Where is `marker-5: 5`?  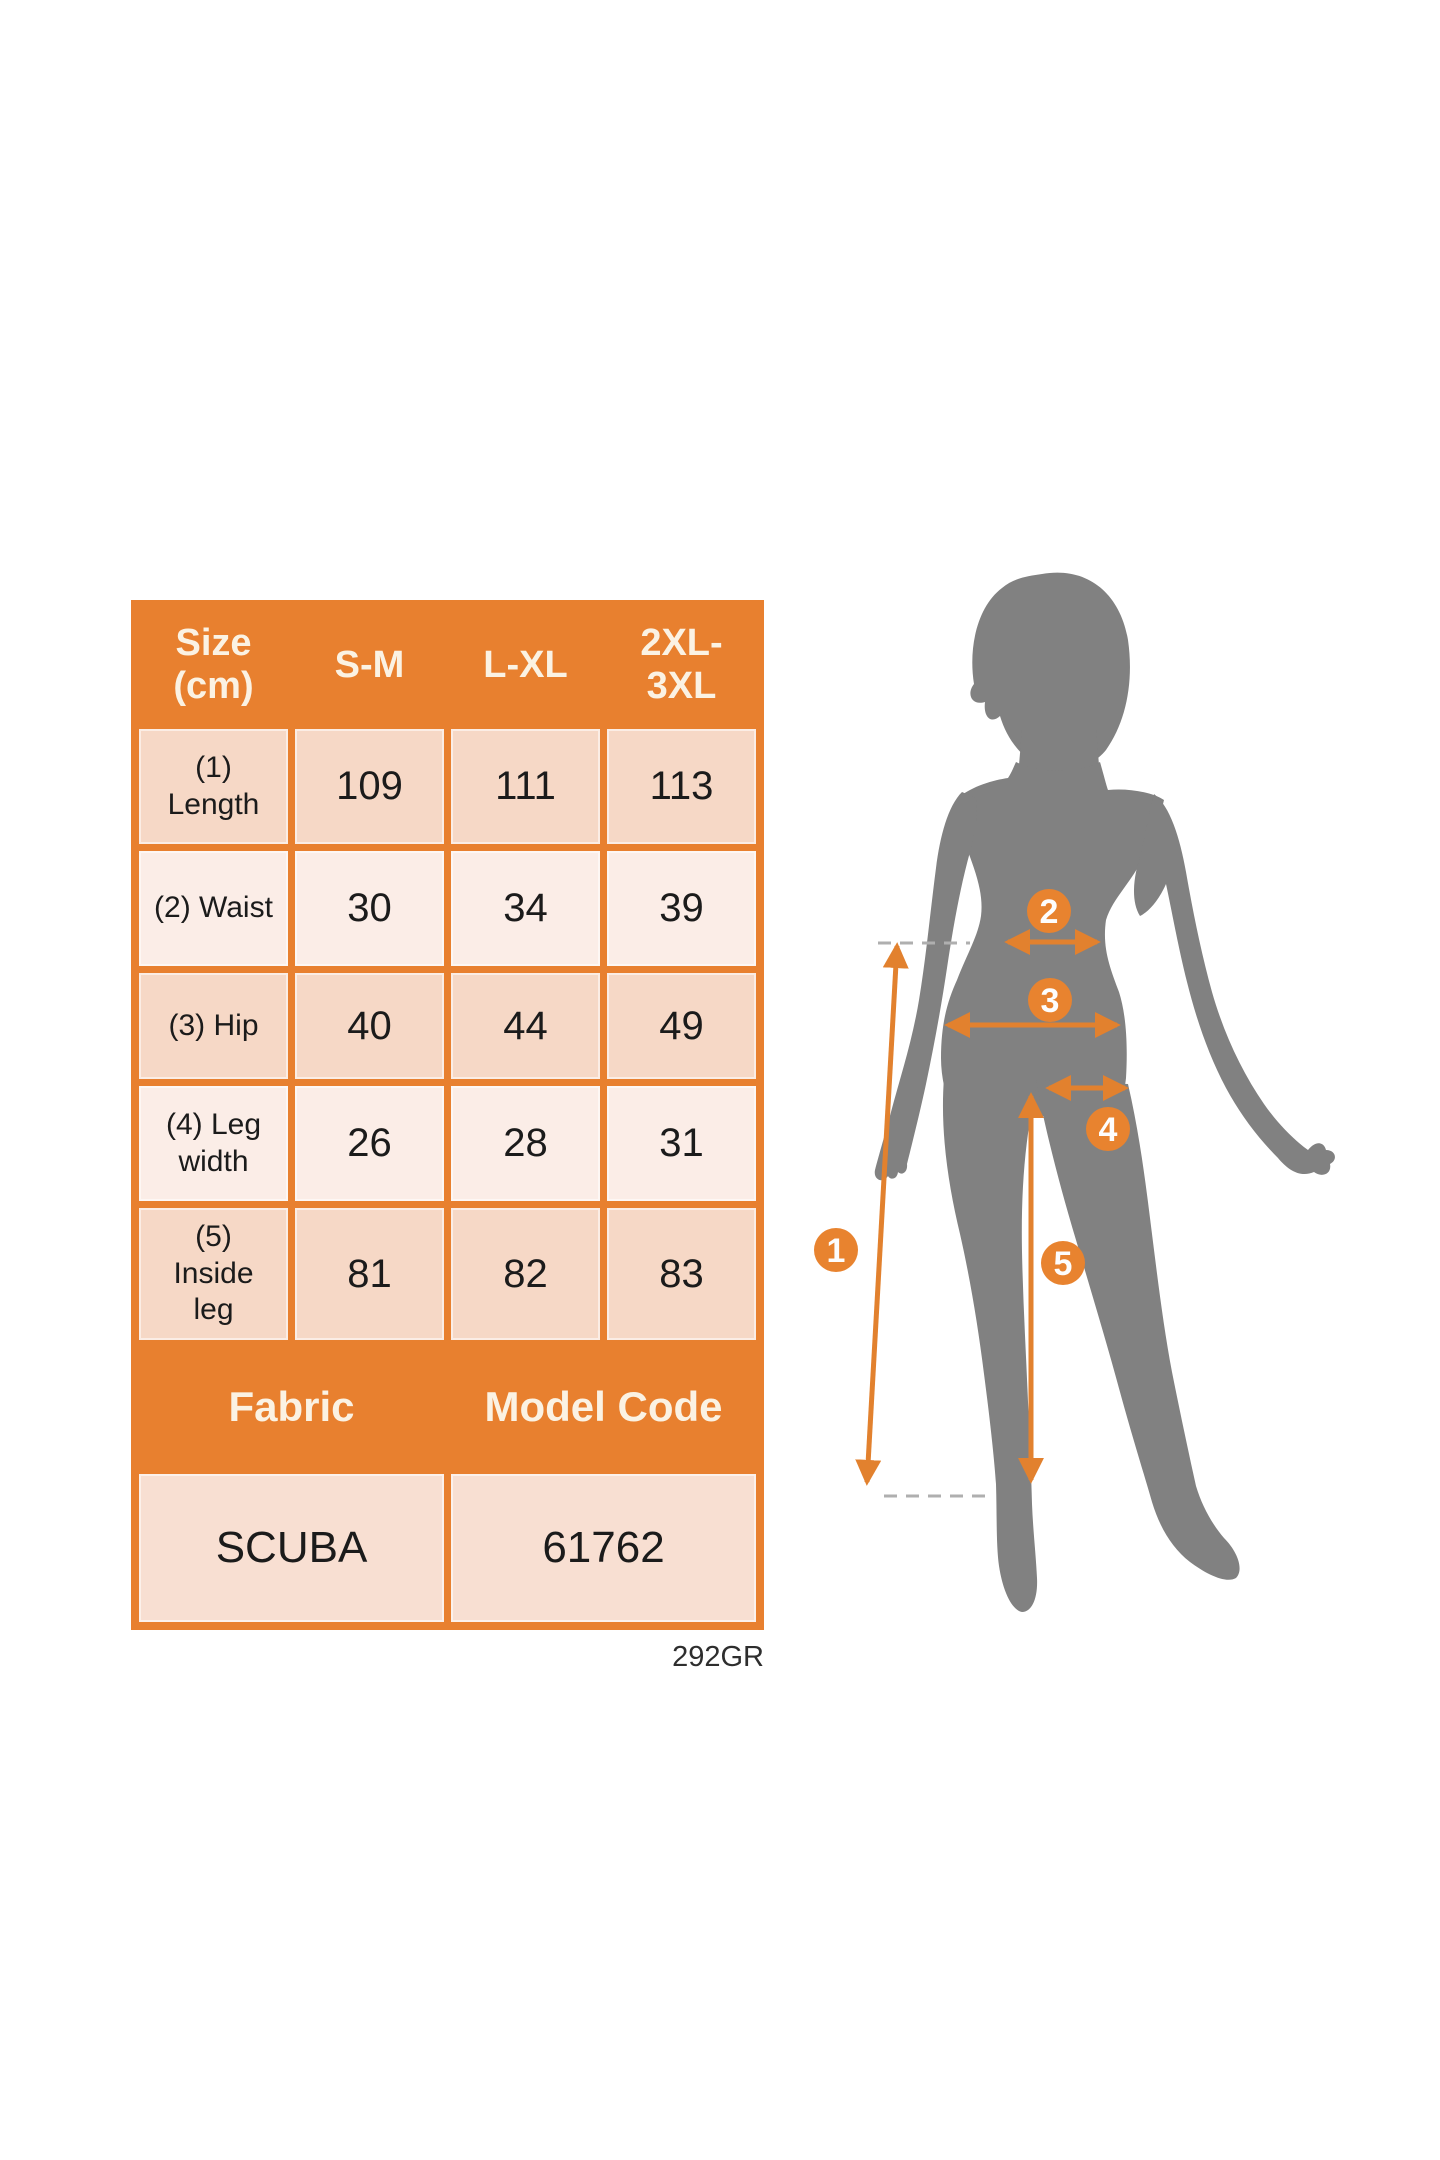
marker-5: 5 is located at coordinates (1063, 1263).